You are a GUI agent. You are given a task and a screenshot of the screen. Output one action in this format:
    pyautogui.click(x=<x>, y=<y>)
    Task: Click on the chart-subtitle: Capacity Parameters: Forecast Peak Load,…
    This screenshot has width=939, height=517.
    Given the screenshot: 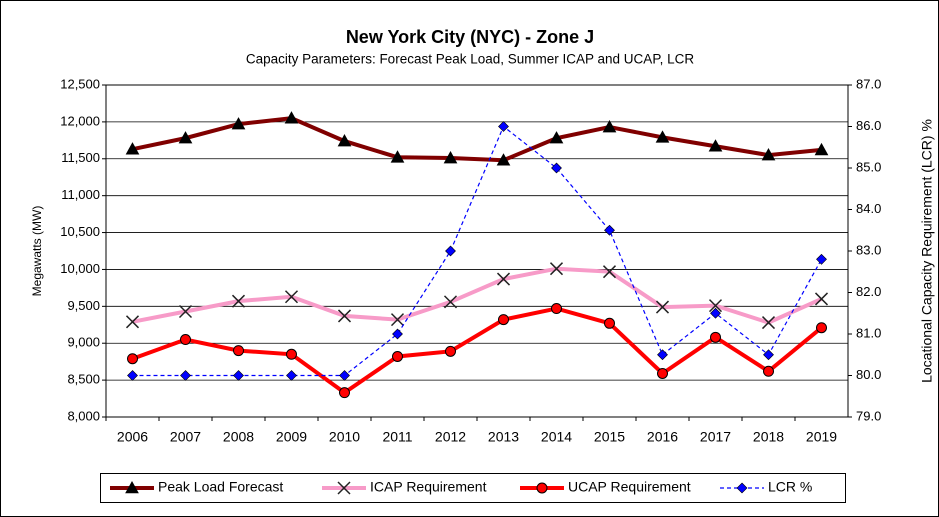 What is the action you would take?
    pyautogui.click(x=470, y=59)
    